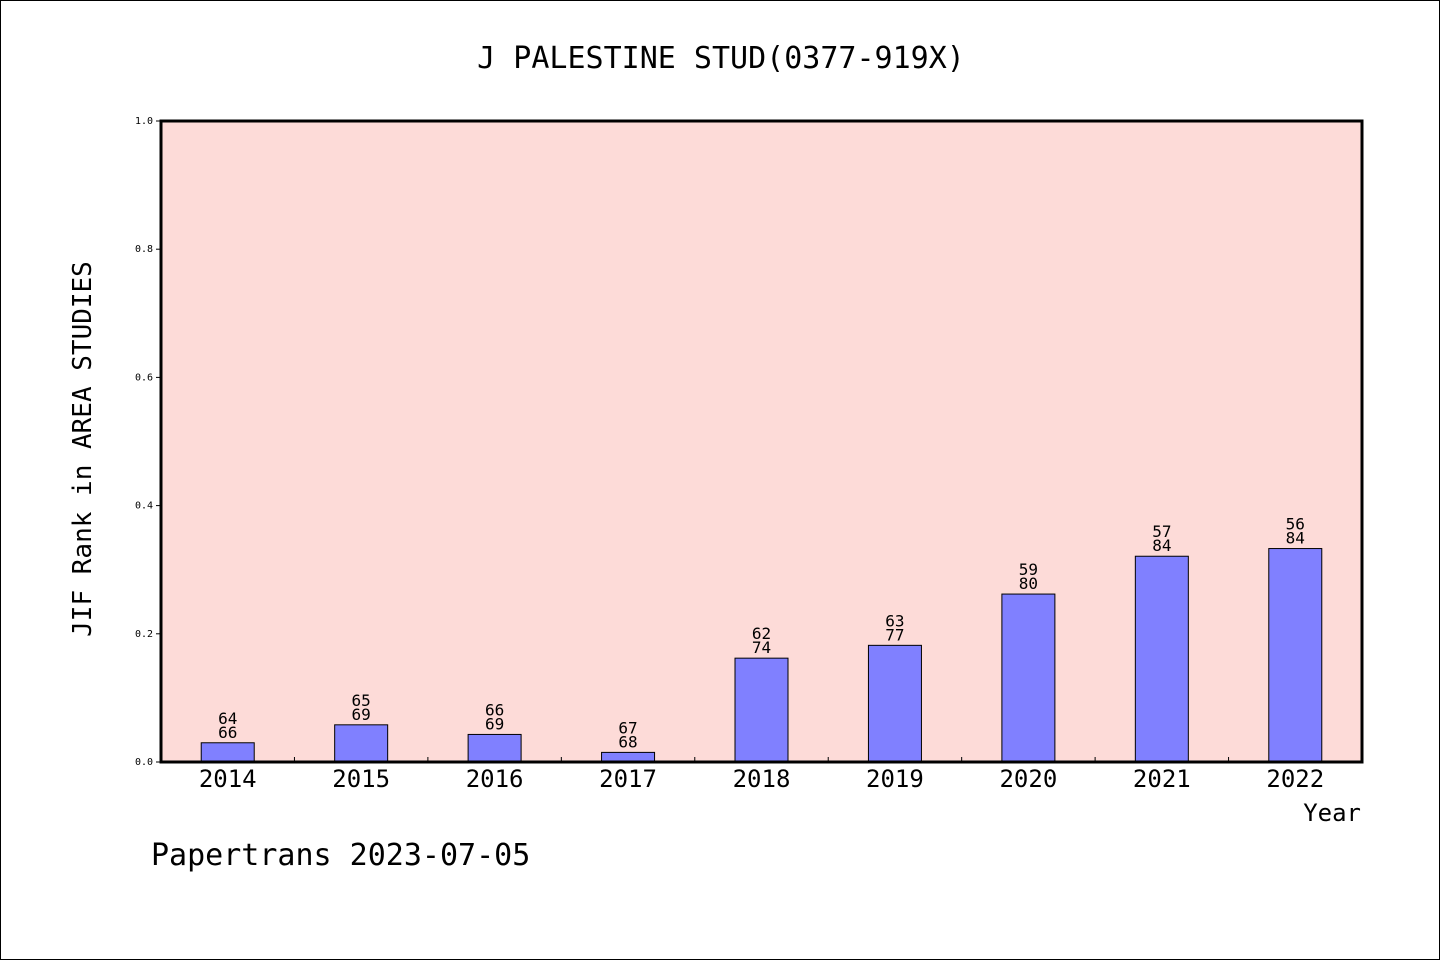  I want to click on bar-rank-label: 62, so click(761, 633).